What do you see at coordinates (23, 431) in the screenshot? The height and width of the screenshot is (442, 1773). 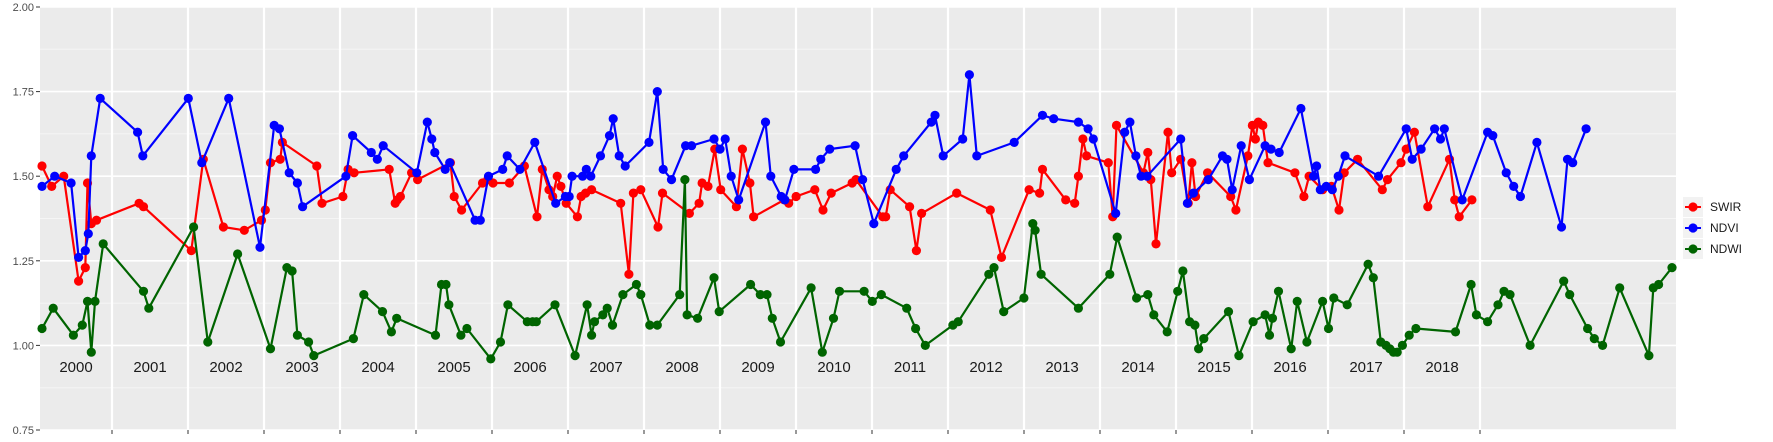 I see `y-tick-label: 0.75` at bounding box center [23, 431].